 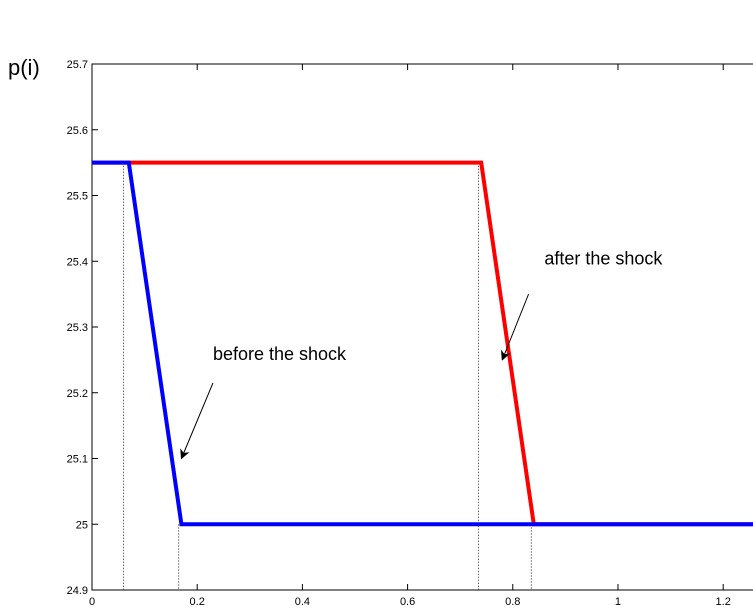 I want to click on y-tick-label: 25.7, so click(x=77, y=65).